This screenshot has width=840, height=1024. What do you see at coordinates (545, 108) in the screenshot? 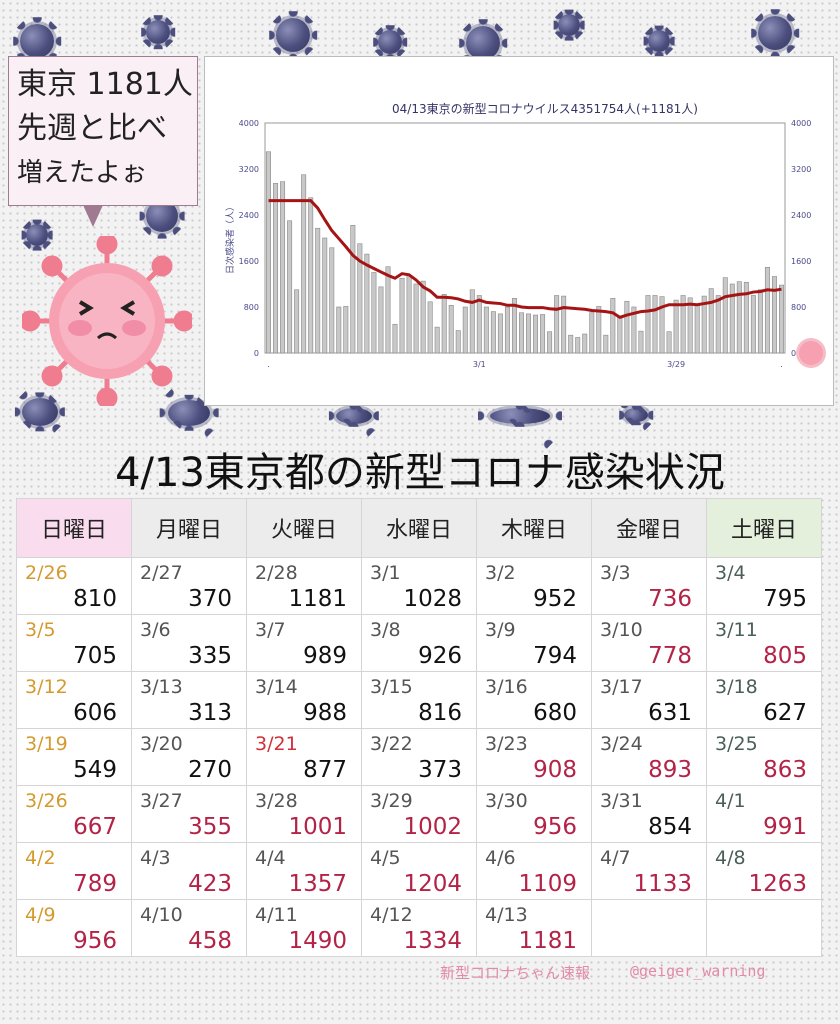
I see `chart-title: 04/13東京の新型コロナウイルス4351754人(+1181人)` at bounding box center [545, 108].